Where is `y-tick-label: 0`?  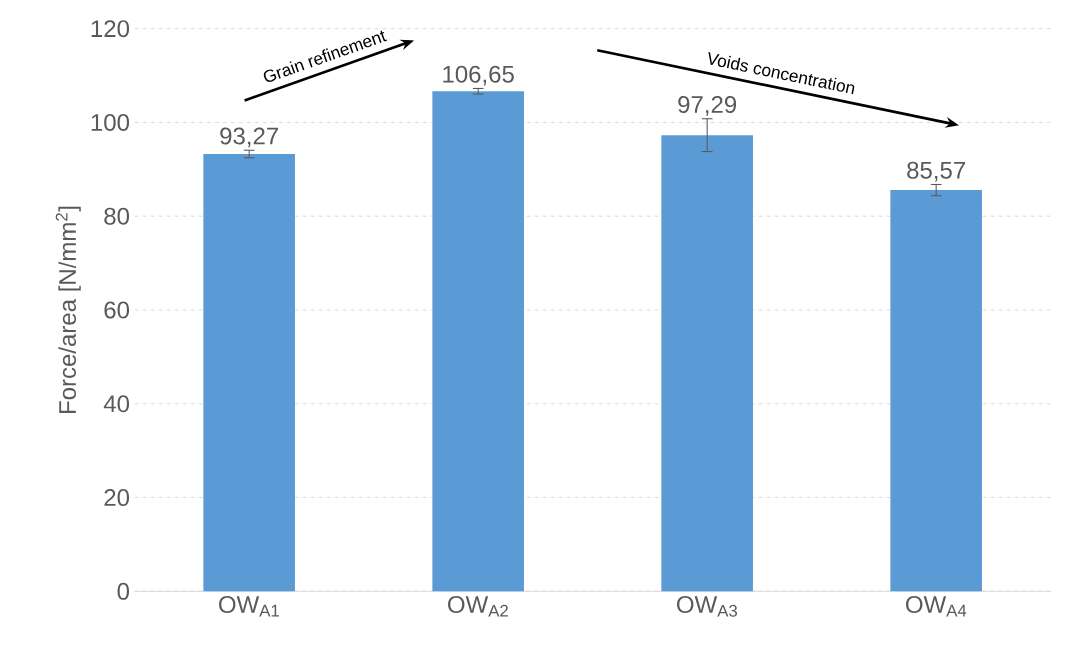 y-tick-label: 0 is located at coordinates (123, 591).